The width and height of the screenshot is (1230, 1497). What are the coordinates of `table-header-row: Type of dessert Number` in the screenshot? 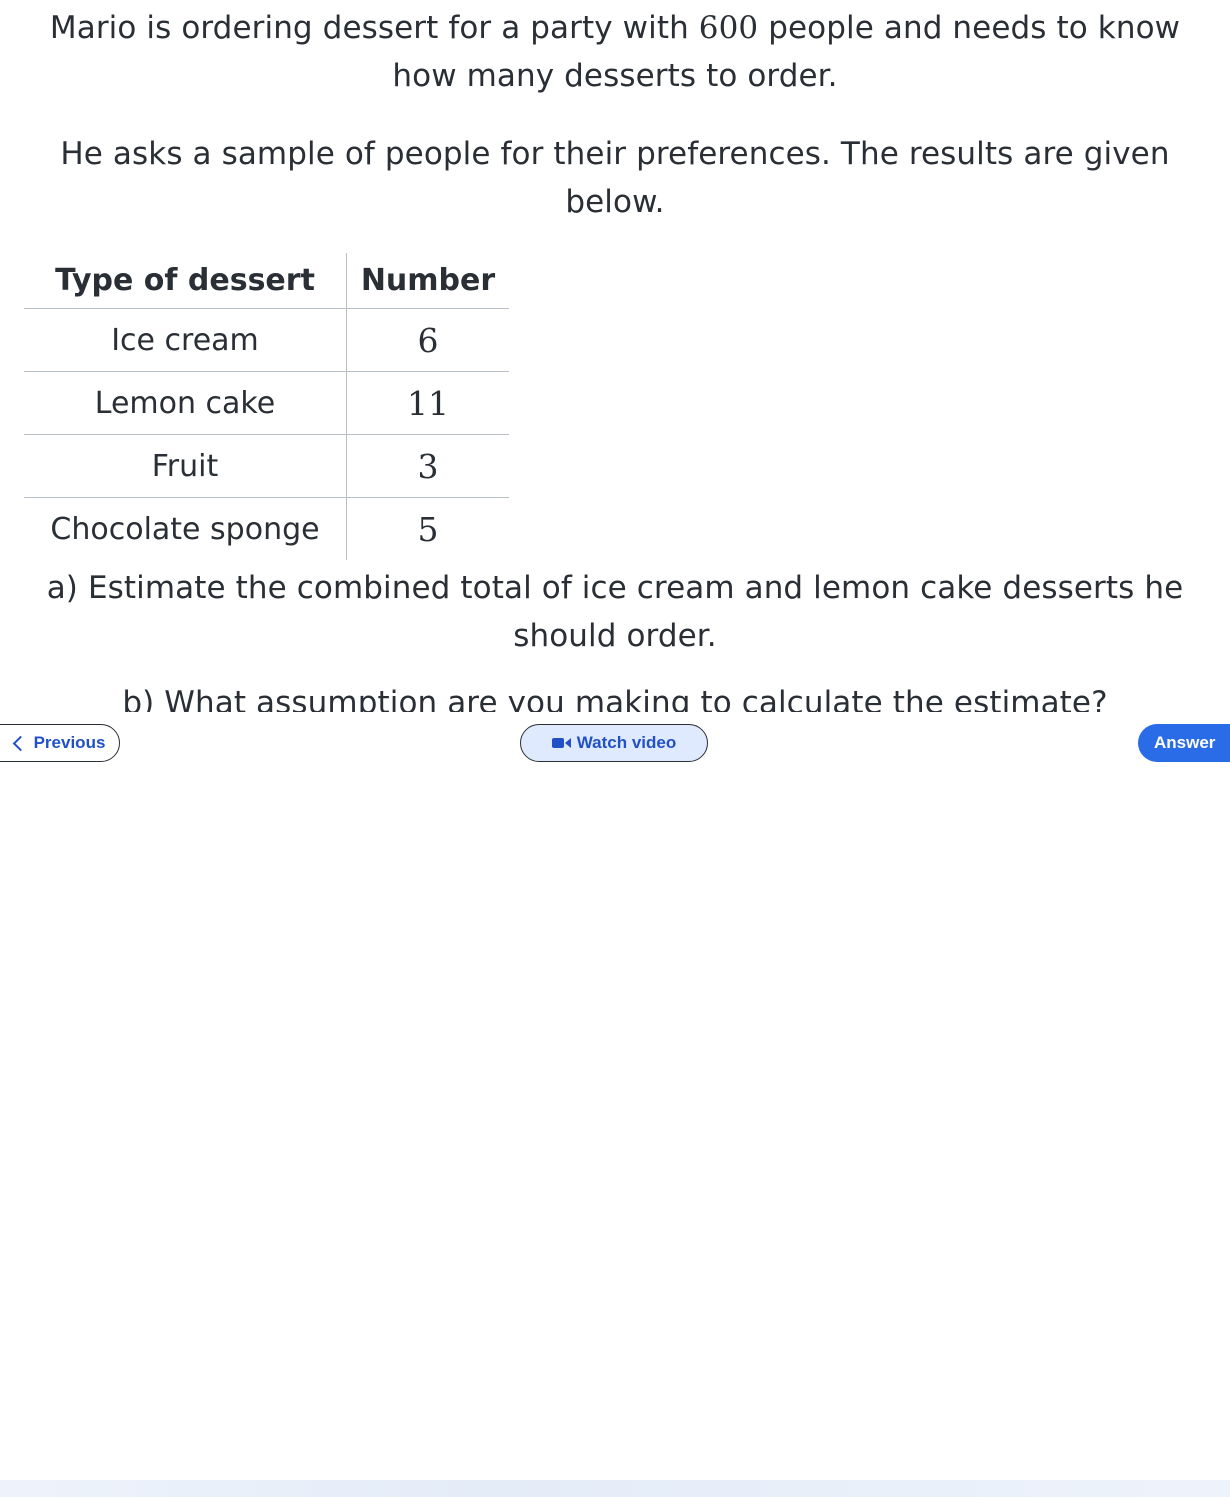 It's located at (266, 281).